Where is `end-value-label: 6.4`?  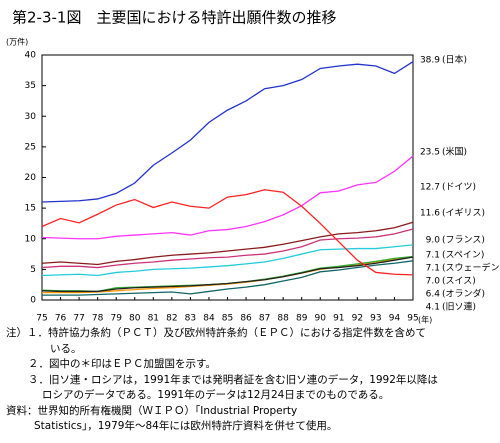 end-value-label: 6.4 is located at coordinates (433, 295).